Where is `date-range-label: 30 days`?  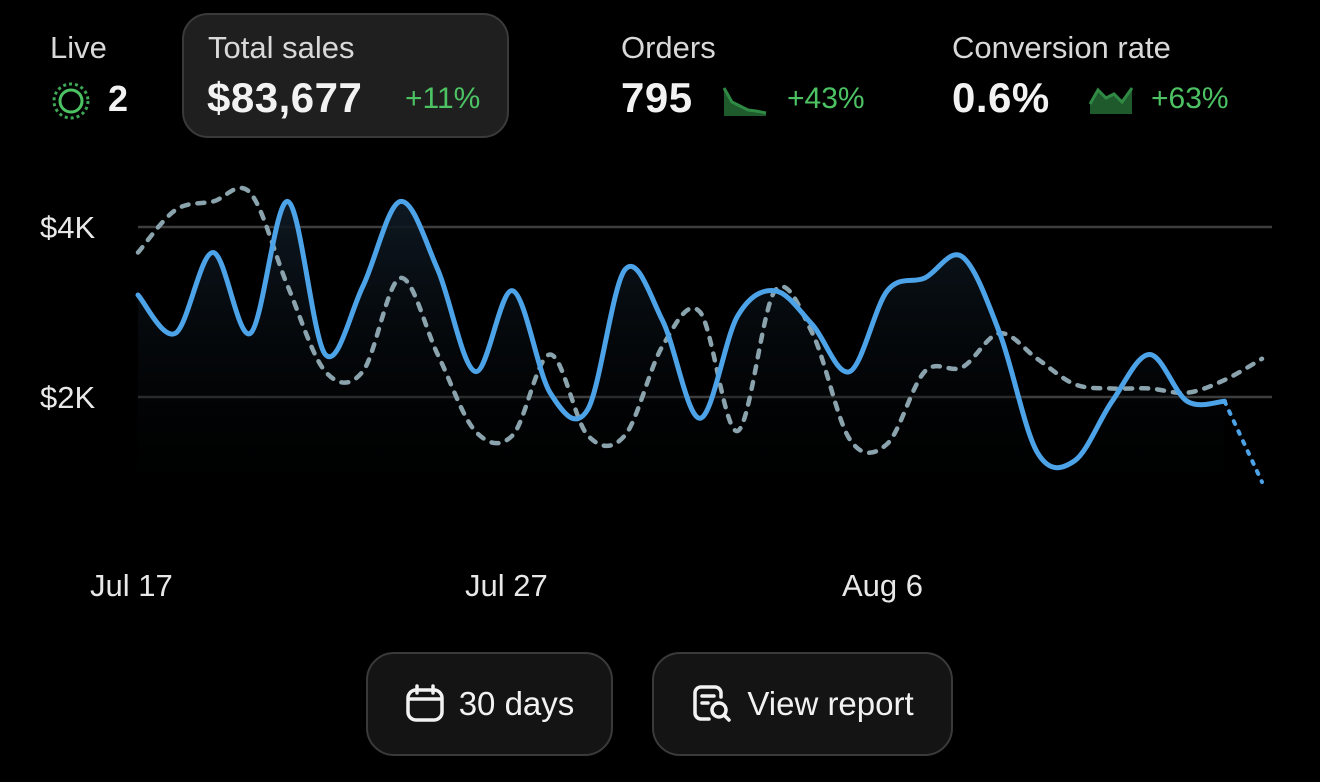 date-range-label: 30 days is located at coordinates (516, 703).